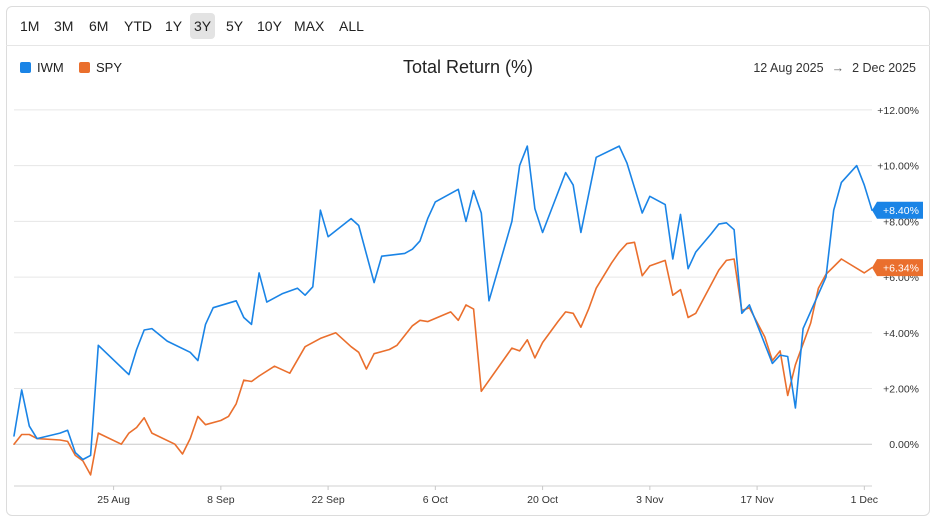 The width and height of the screenshot is (936, 522). I want to click on range-button-ytd: YTD, so click(138, 26).